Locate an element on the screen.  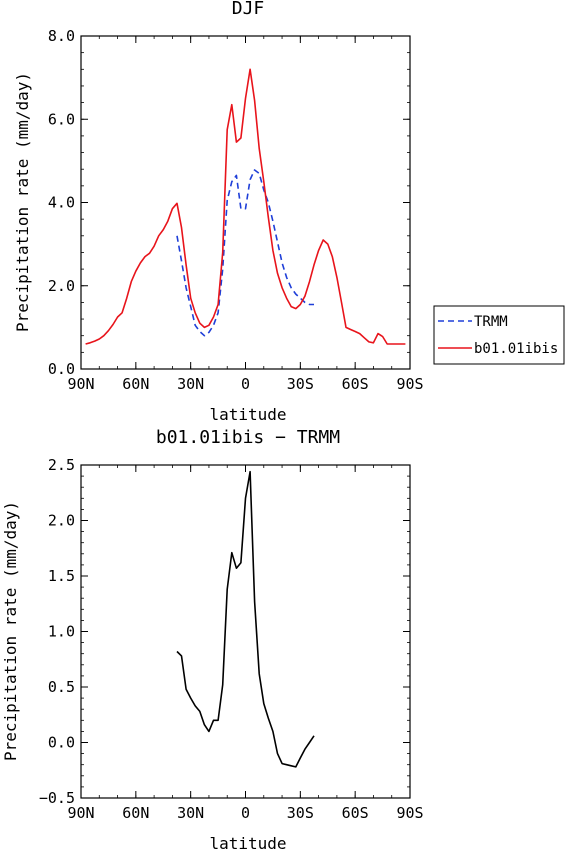
y-tick-label: 0.5 is located at coordinates (61, 687).